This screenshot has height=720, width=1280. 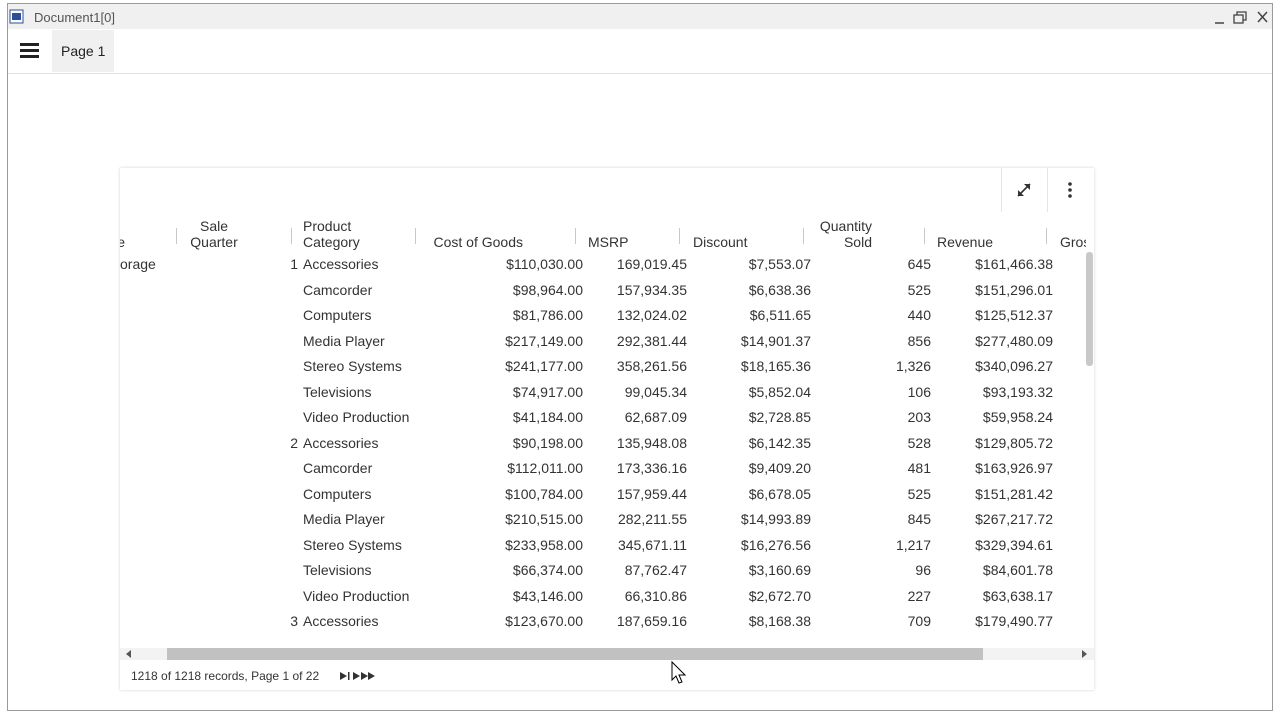 What do you see at coordinates (358, 676) in the screenshot?
I see `pager-buttons` at bounding box center [358, 676].